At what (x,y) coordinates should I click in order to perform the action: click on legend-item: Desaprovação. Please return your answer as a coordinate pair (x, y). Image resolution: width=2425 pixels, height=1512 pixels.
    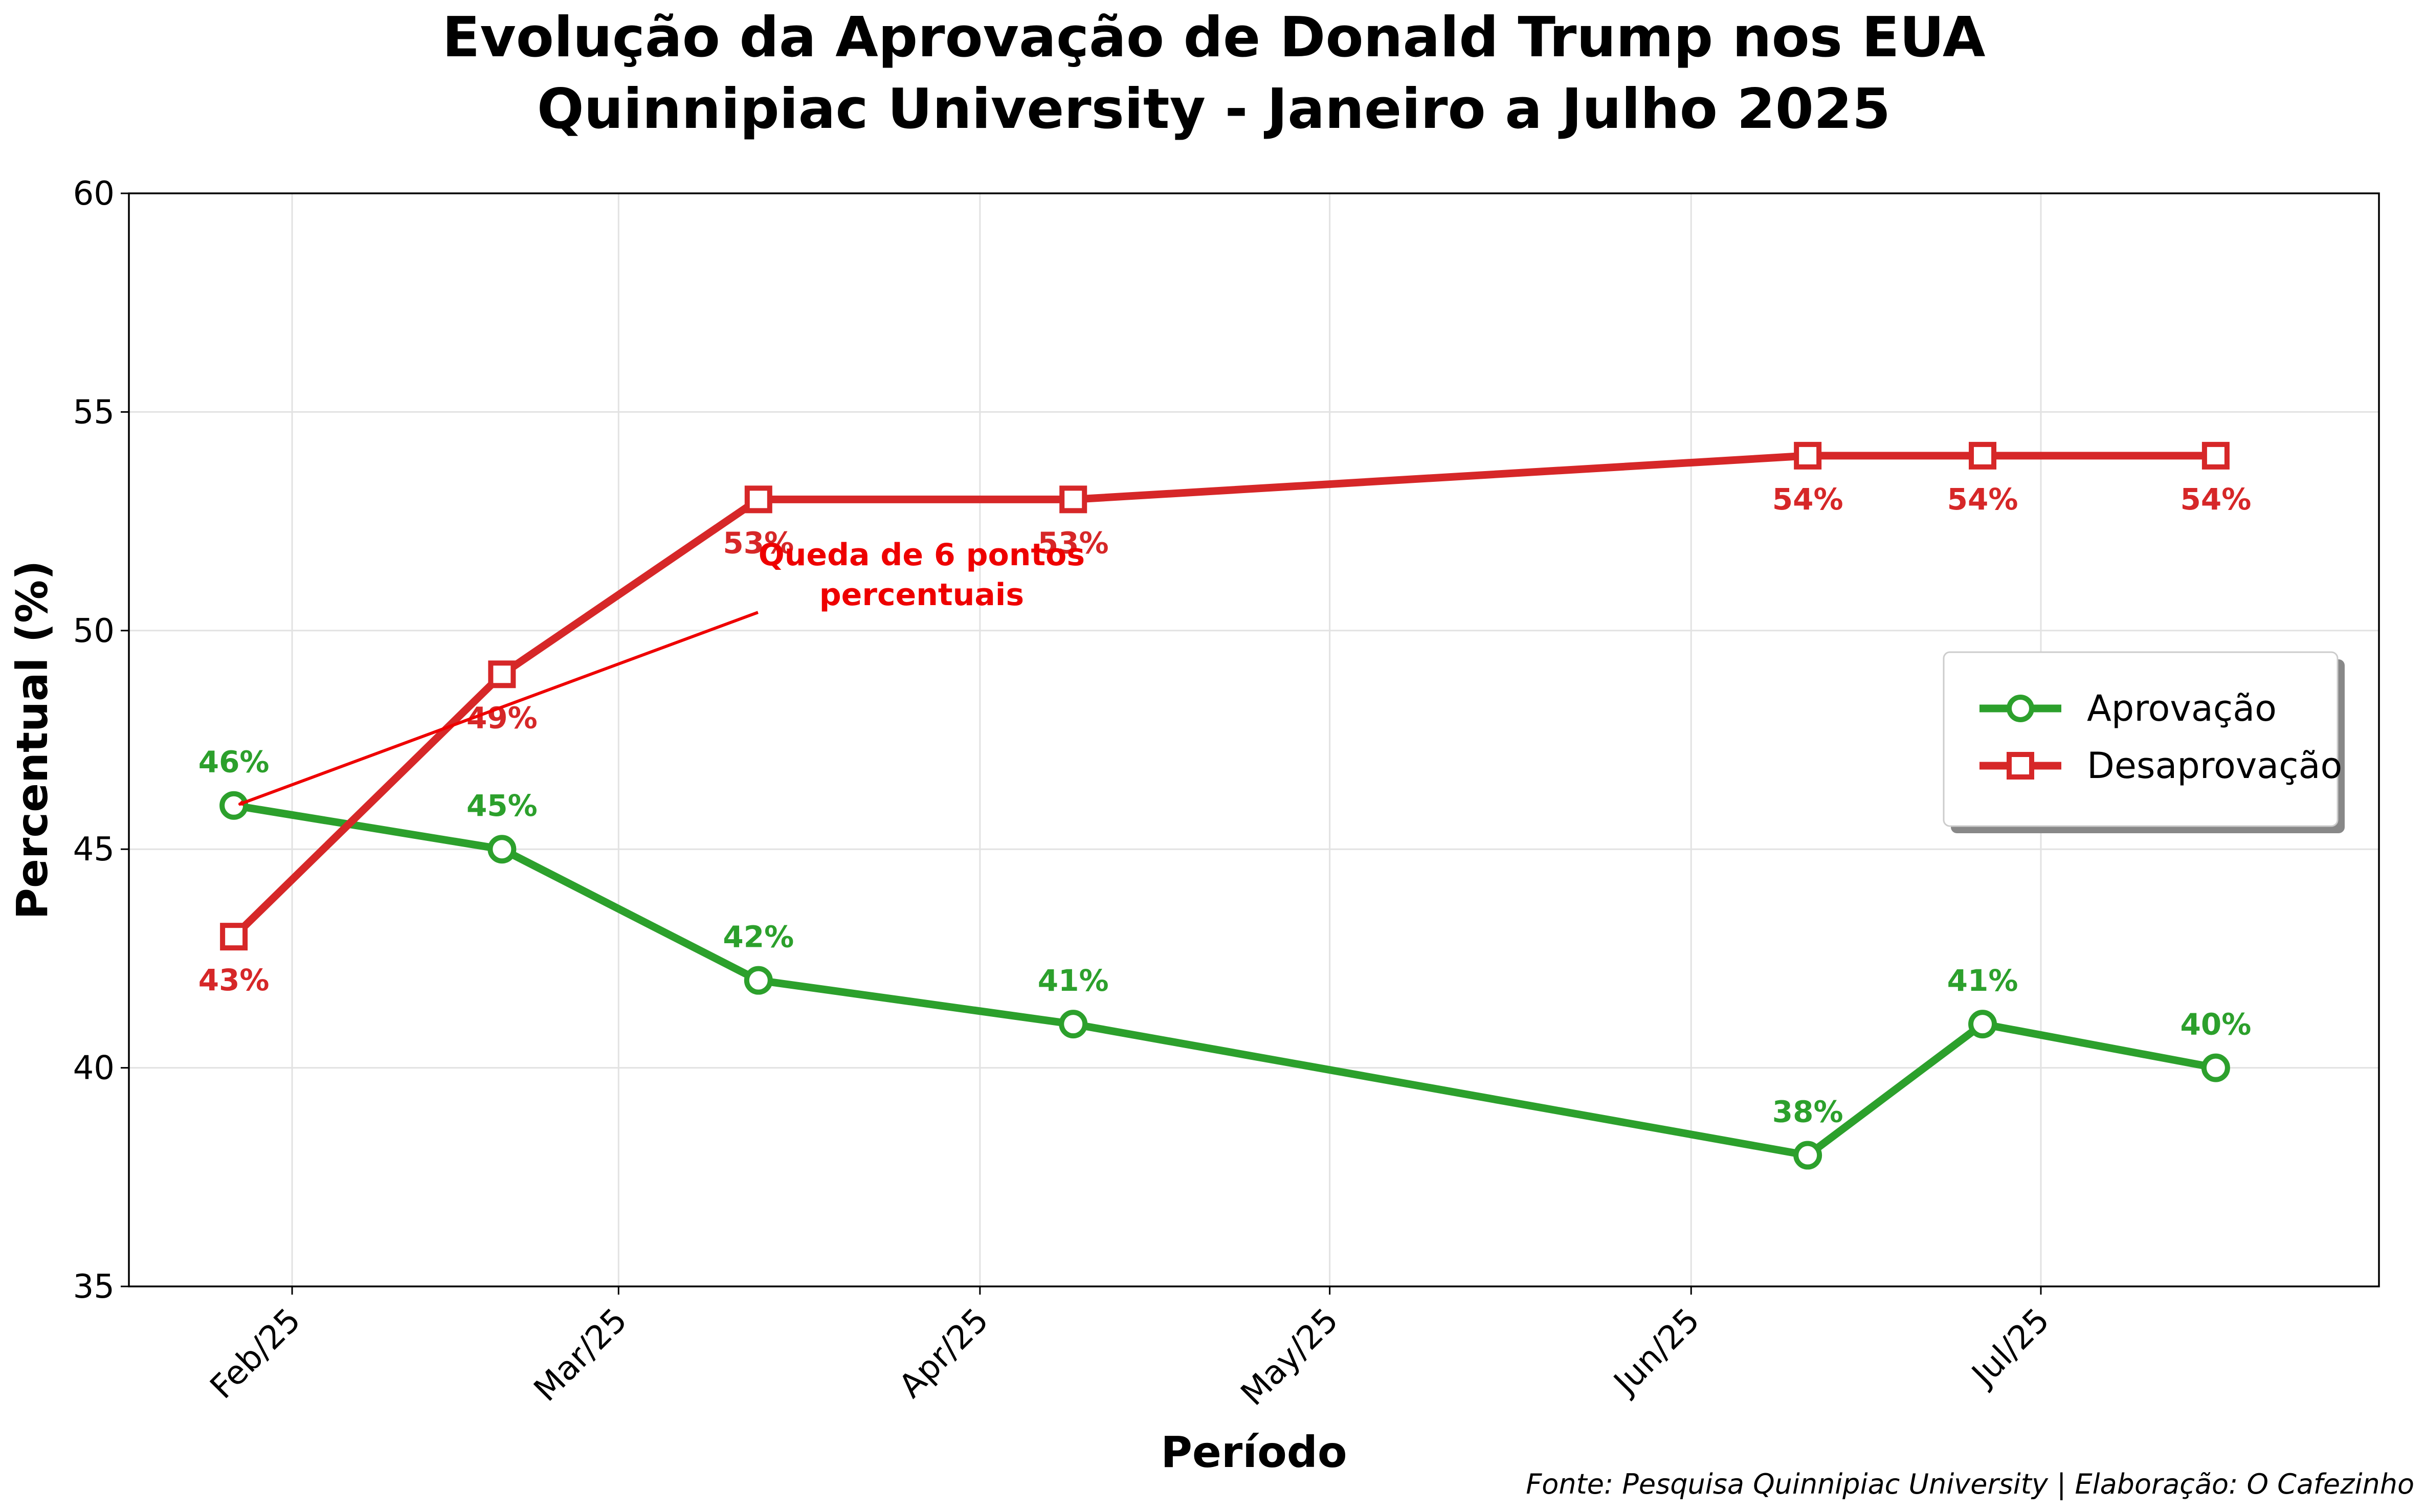
    Looking at the image, I should click on (2160, 766).